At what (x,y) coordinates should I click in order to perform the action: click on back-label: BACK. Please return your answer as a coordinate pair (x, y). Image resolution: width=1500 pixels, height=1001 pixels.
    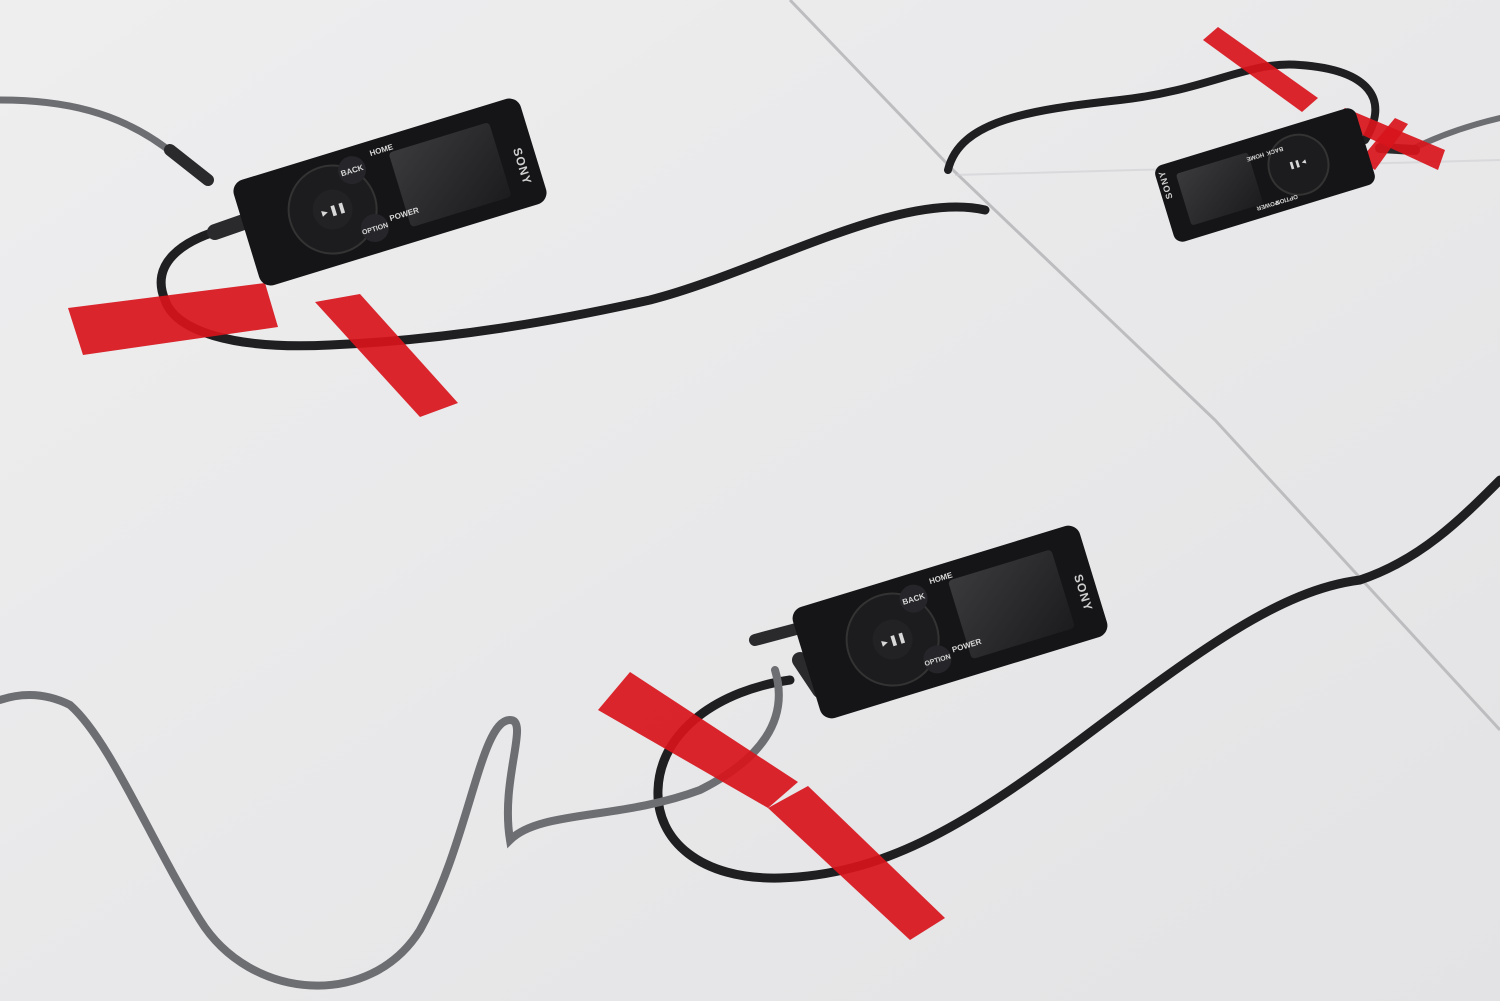
    Looking at the image, I should click on (1274, 150).